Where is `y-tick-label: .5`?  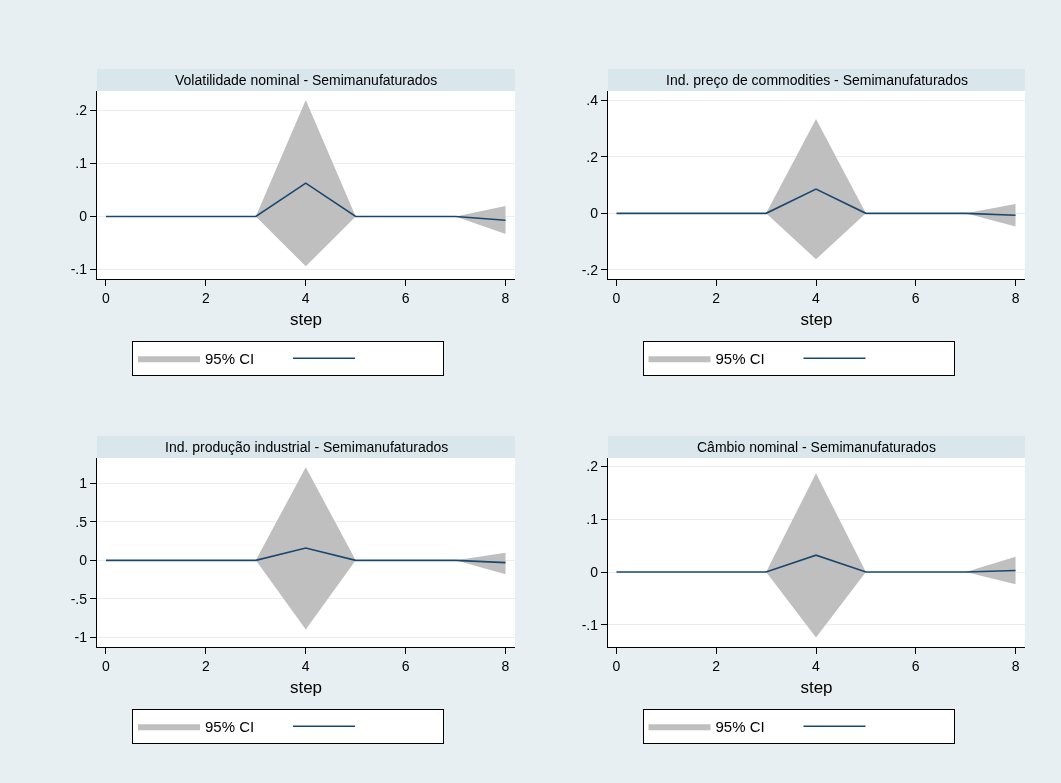
y-tick-label: .5 is located at coordinates (81, 521).